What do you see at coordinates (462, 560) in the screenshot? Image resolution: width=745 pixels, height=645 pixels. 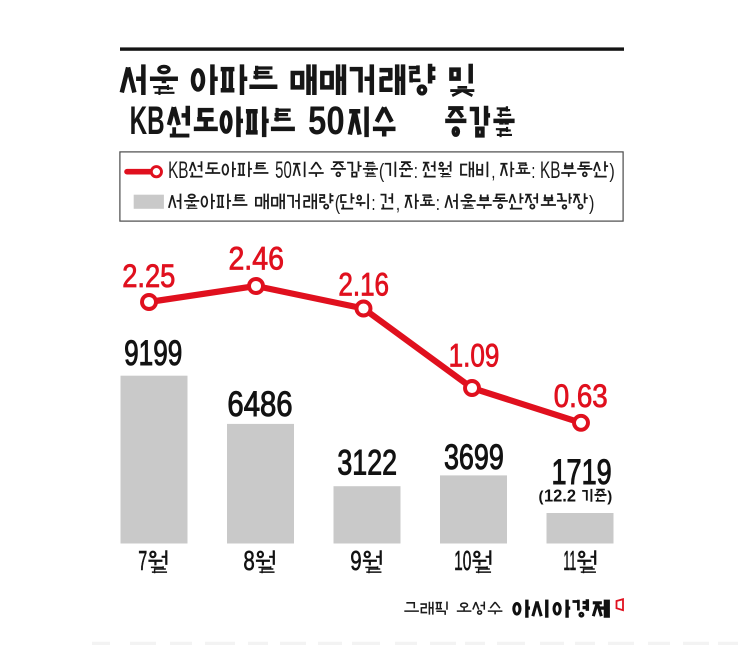 I see `svg-text: 10` at bounding box center [462, 560].